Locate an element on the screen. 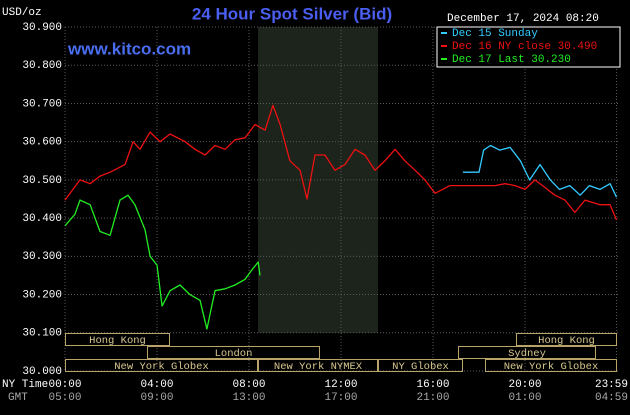  gmt-label: GMT is located at coordinates (18, 398).